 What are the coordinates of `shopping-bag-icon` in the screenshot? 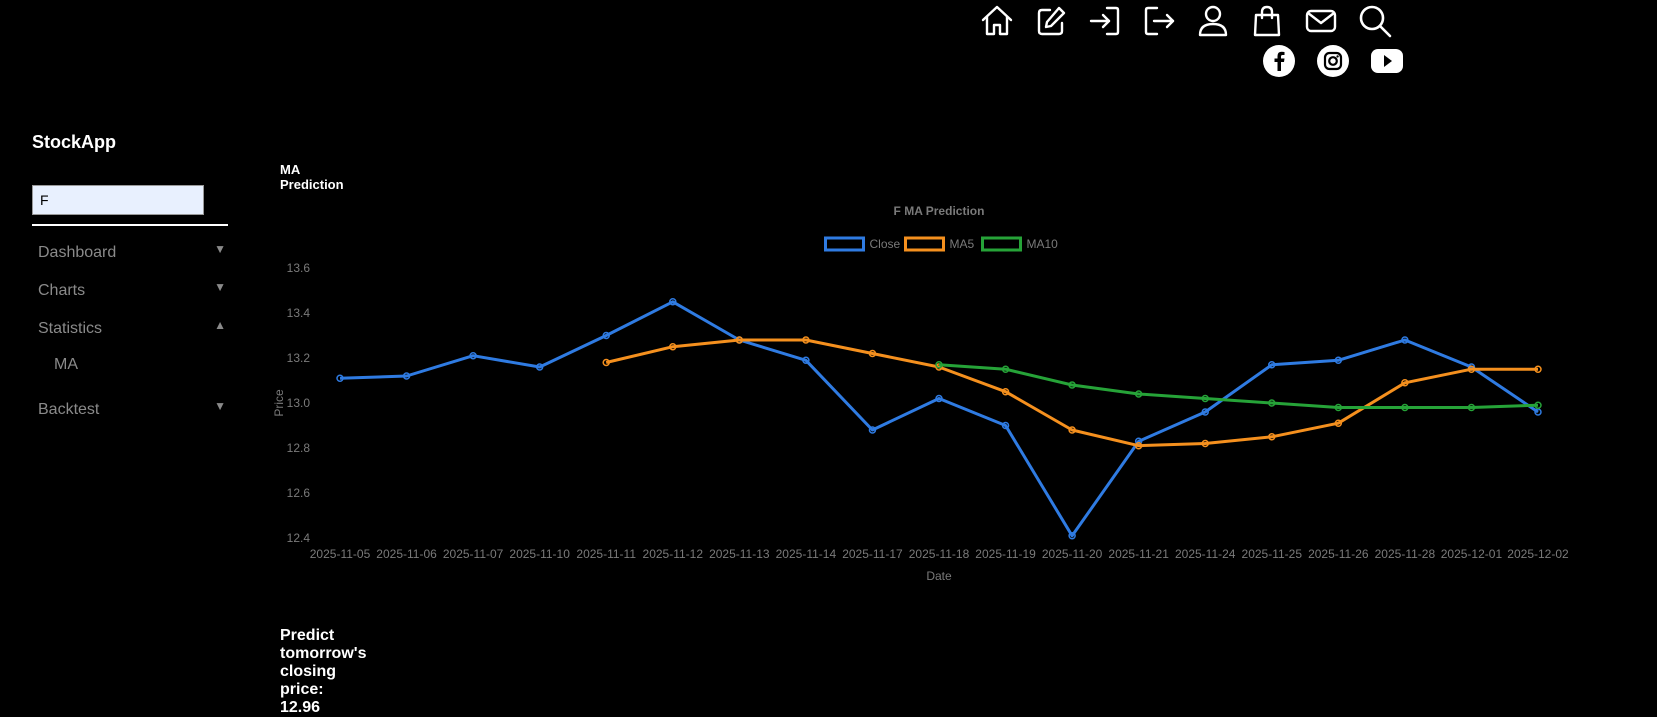 It's located at (1267, 21).